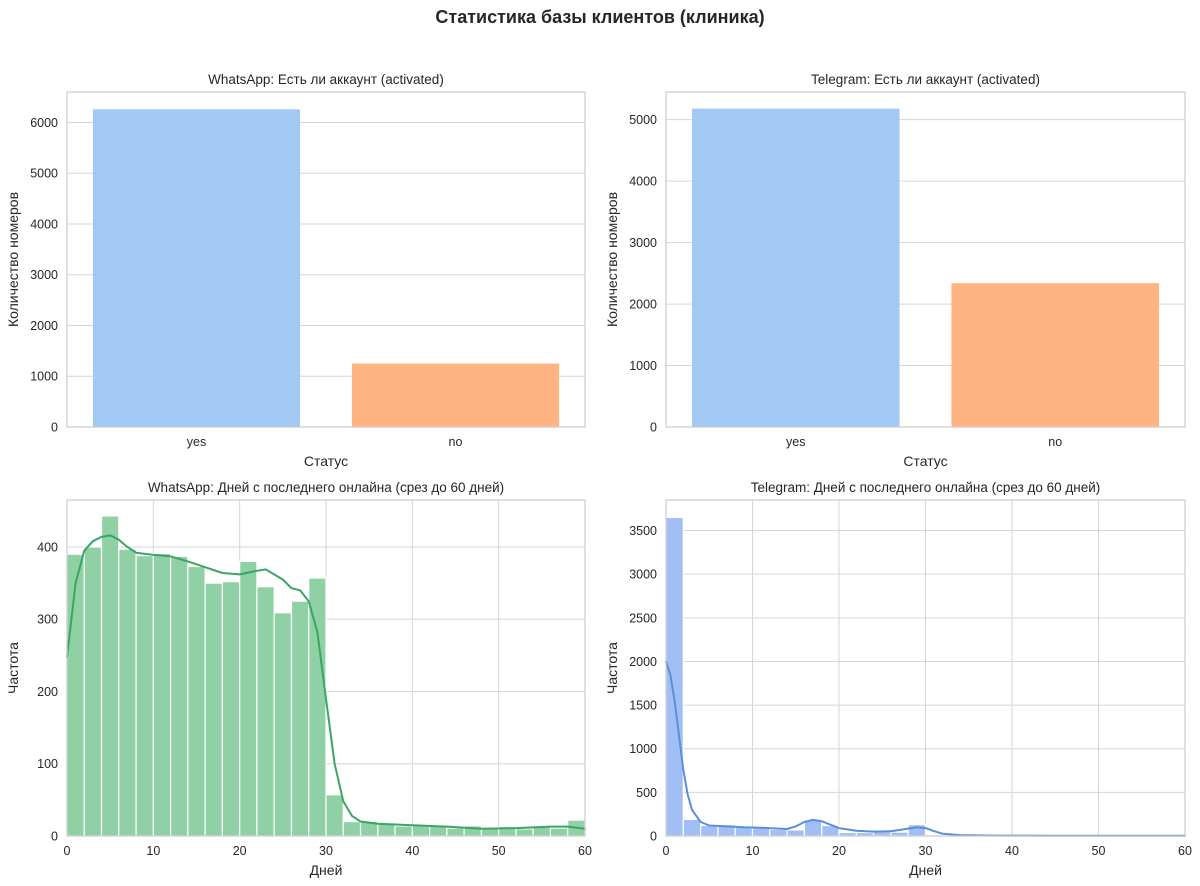 This screenshot has height=886, width=1200. What do you see at coordinates (47, 547) in the screenshot?
I see `y-tick-label: 400` at bounding box center [47, 547].